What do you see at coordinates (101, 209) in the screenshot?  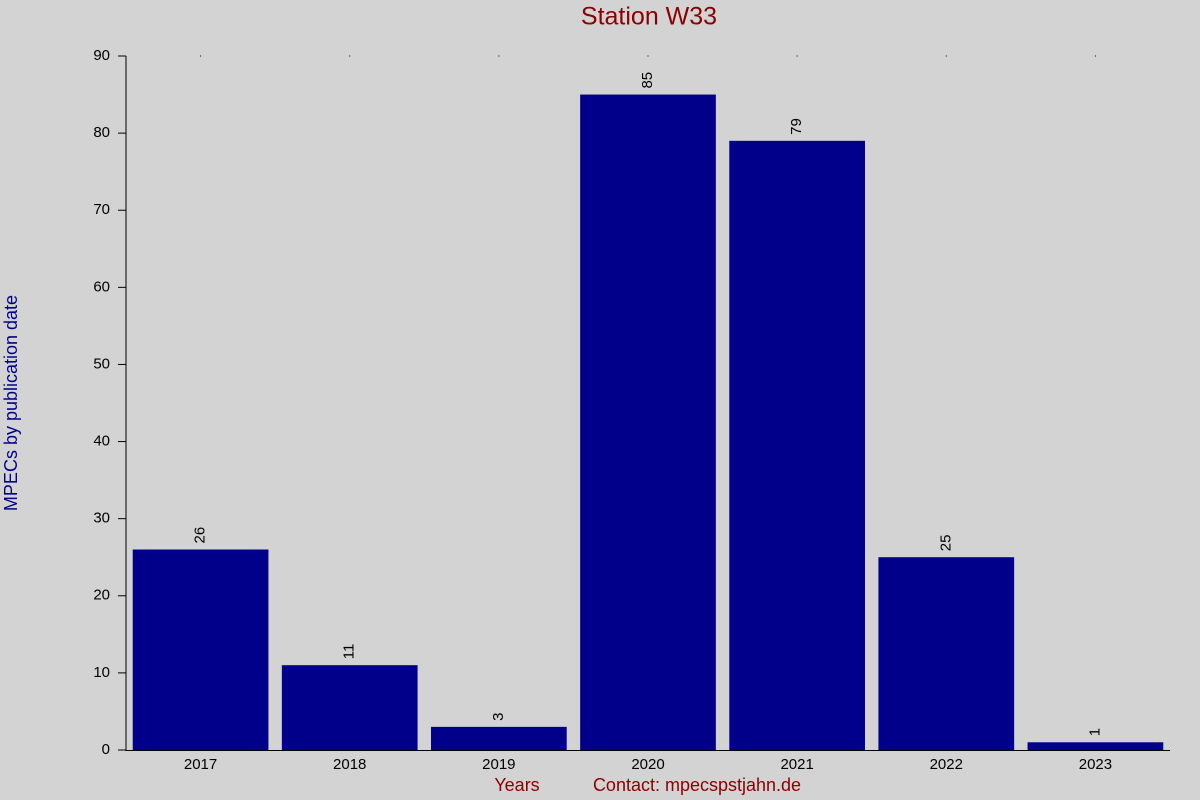 I see `y-tick-label: 70` at bounding box center [101, 209].